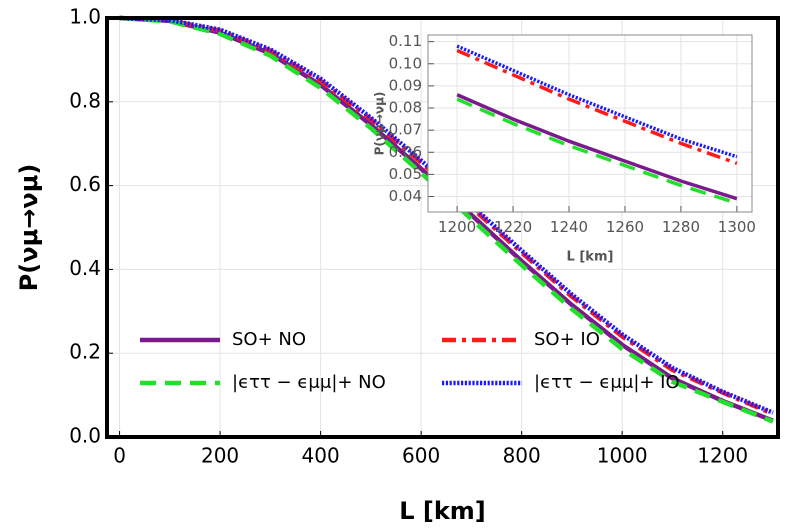  I want to click on y-tick-label: 0.06, so click(405, 152).